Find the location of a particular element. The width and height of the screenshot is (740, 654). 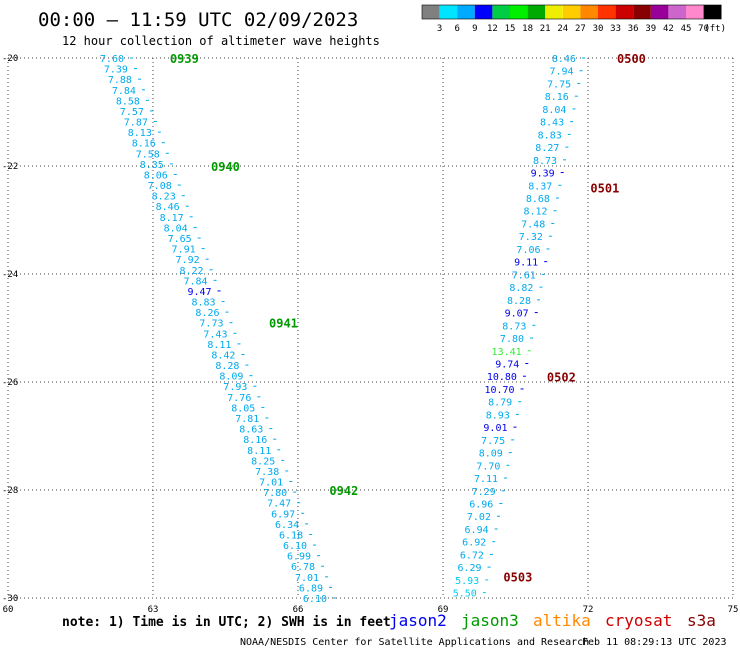

color-scale-unit: (ft) is located at coordinates (715, 29).